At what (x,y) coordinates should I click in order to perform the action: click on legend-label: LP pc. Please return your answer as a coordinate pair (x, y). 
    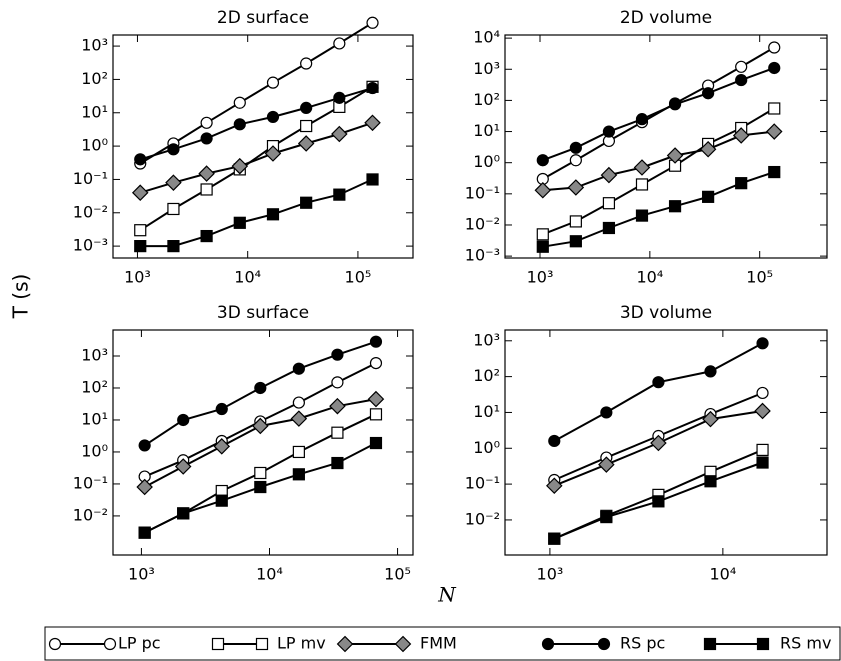
    Looking at the image, I should click on (139, 643).